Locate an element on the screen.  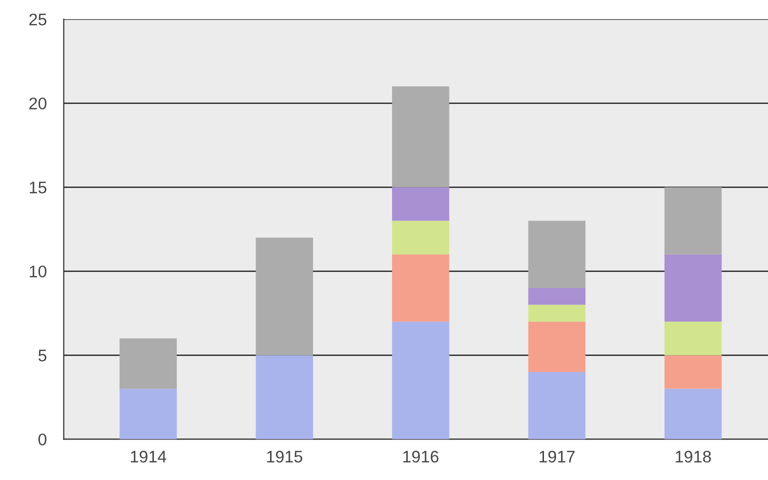
x-tick-label: 1917 is located at coordinates (557, 456).